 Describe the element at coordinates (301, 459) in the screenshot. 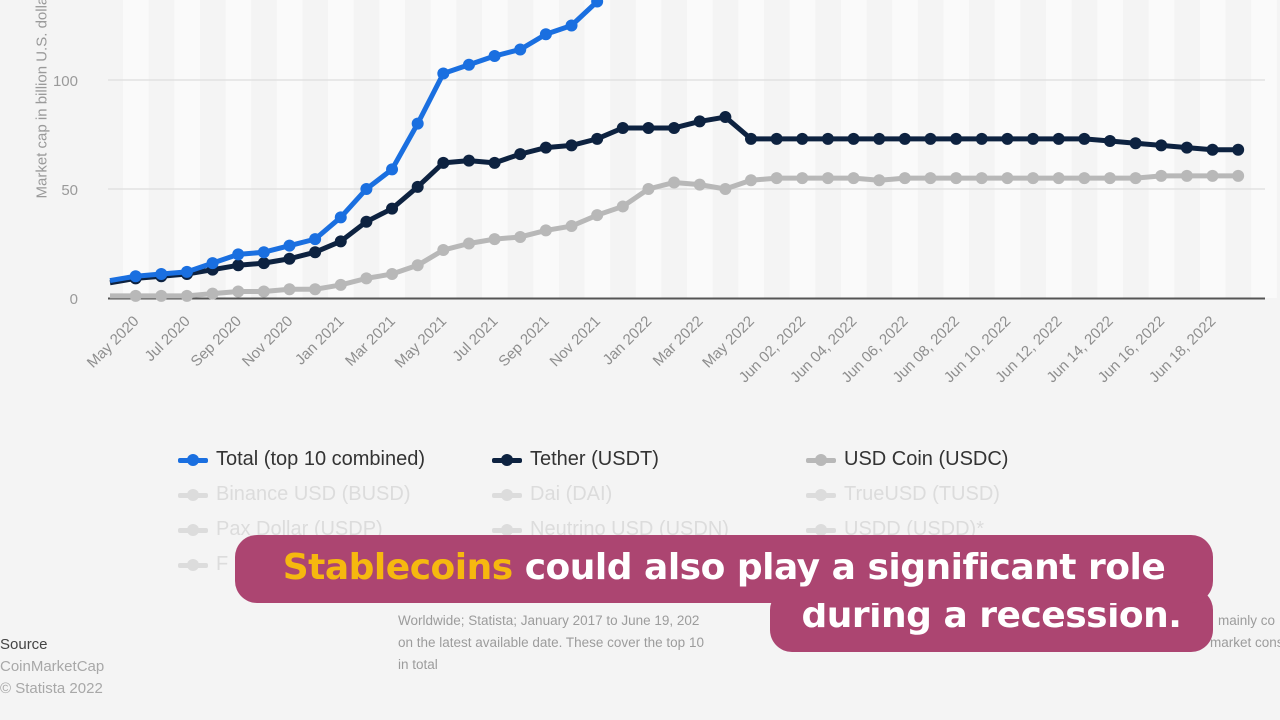

I see `legend-item: Total (top 10 combined)` at that location.